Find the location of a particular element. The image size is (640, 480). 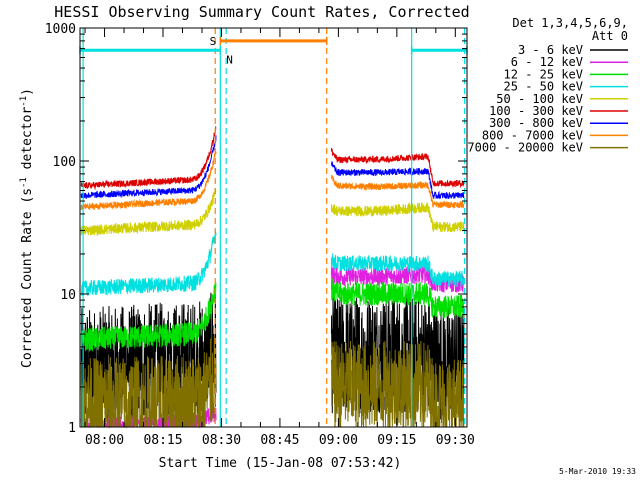

series-4-trace is located at coordinates (272, 263).